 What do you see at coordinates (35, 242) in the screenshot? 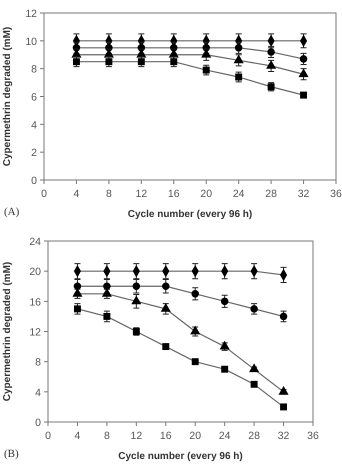
I see `y-tick-label: 24` at bounding box center [35, 242].